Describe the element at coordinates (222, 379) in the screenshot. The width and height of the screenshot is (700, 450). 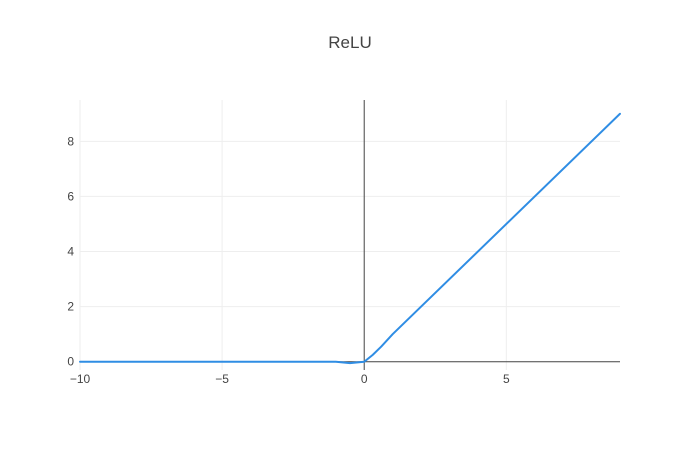
I see `x-tick-label: −5` at that location.